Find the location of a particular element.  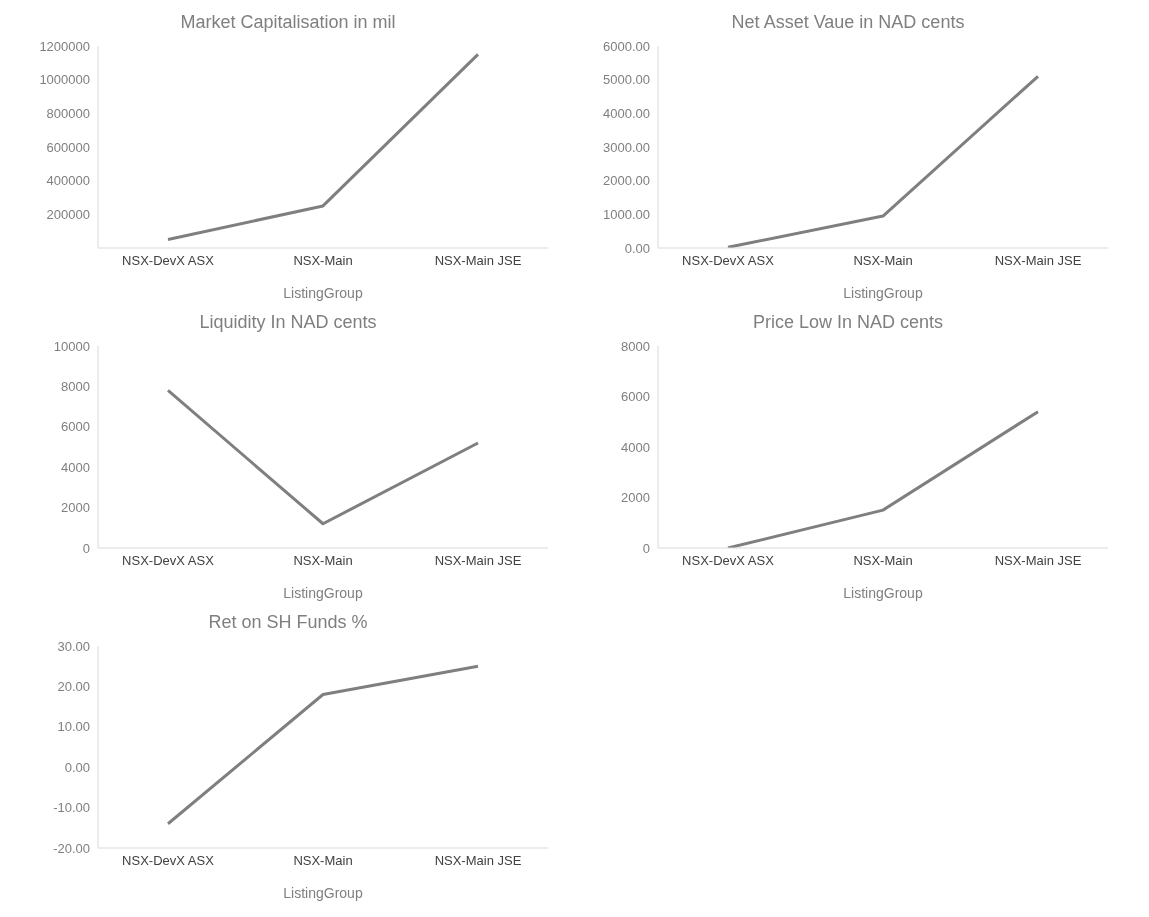

y-tick-label: 1200000 is located at coordinates (64, 46).